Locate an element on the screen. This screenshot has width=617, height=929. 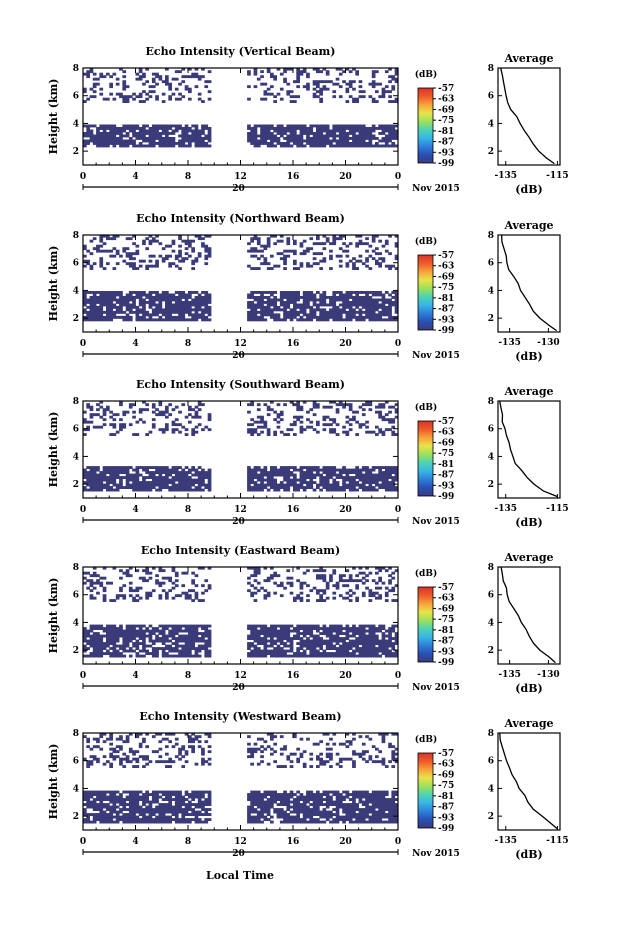
x-tick-label: 0 is located at coordinates (83, 676).